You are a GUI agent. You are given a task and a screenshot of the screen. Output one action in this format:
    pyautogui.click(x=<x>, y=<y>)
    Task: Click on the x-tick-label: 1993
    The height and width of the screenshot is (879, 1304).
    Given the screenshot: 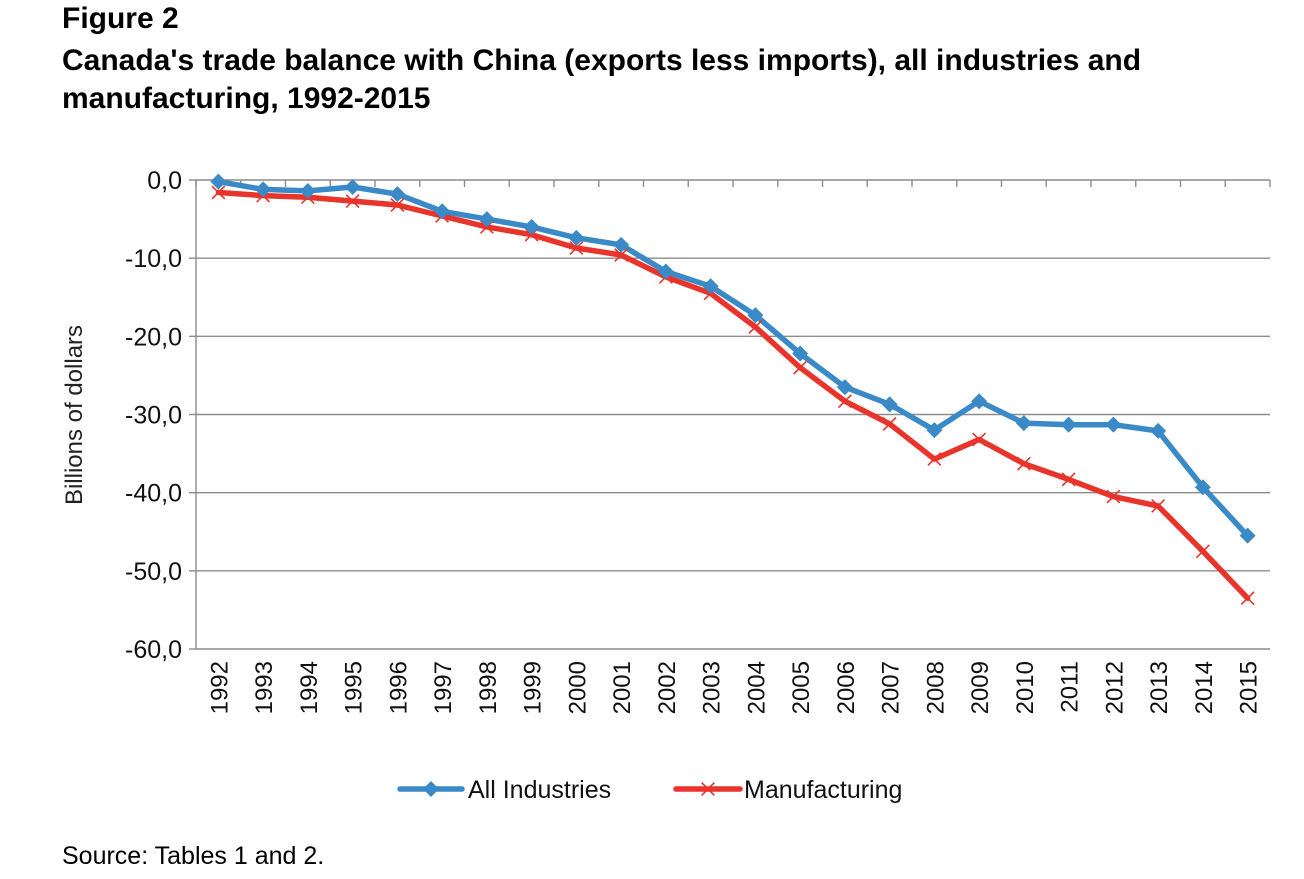 What is the action you would take?
    pyautogui.click(x=264, y=687)
    